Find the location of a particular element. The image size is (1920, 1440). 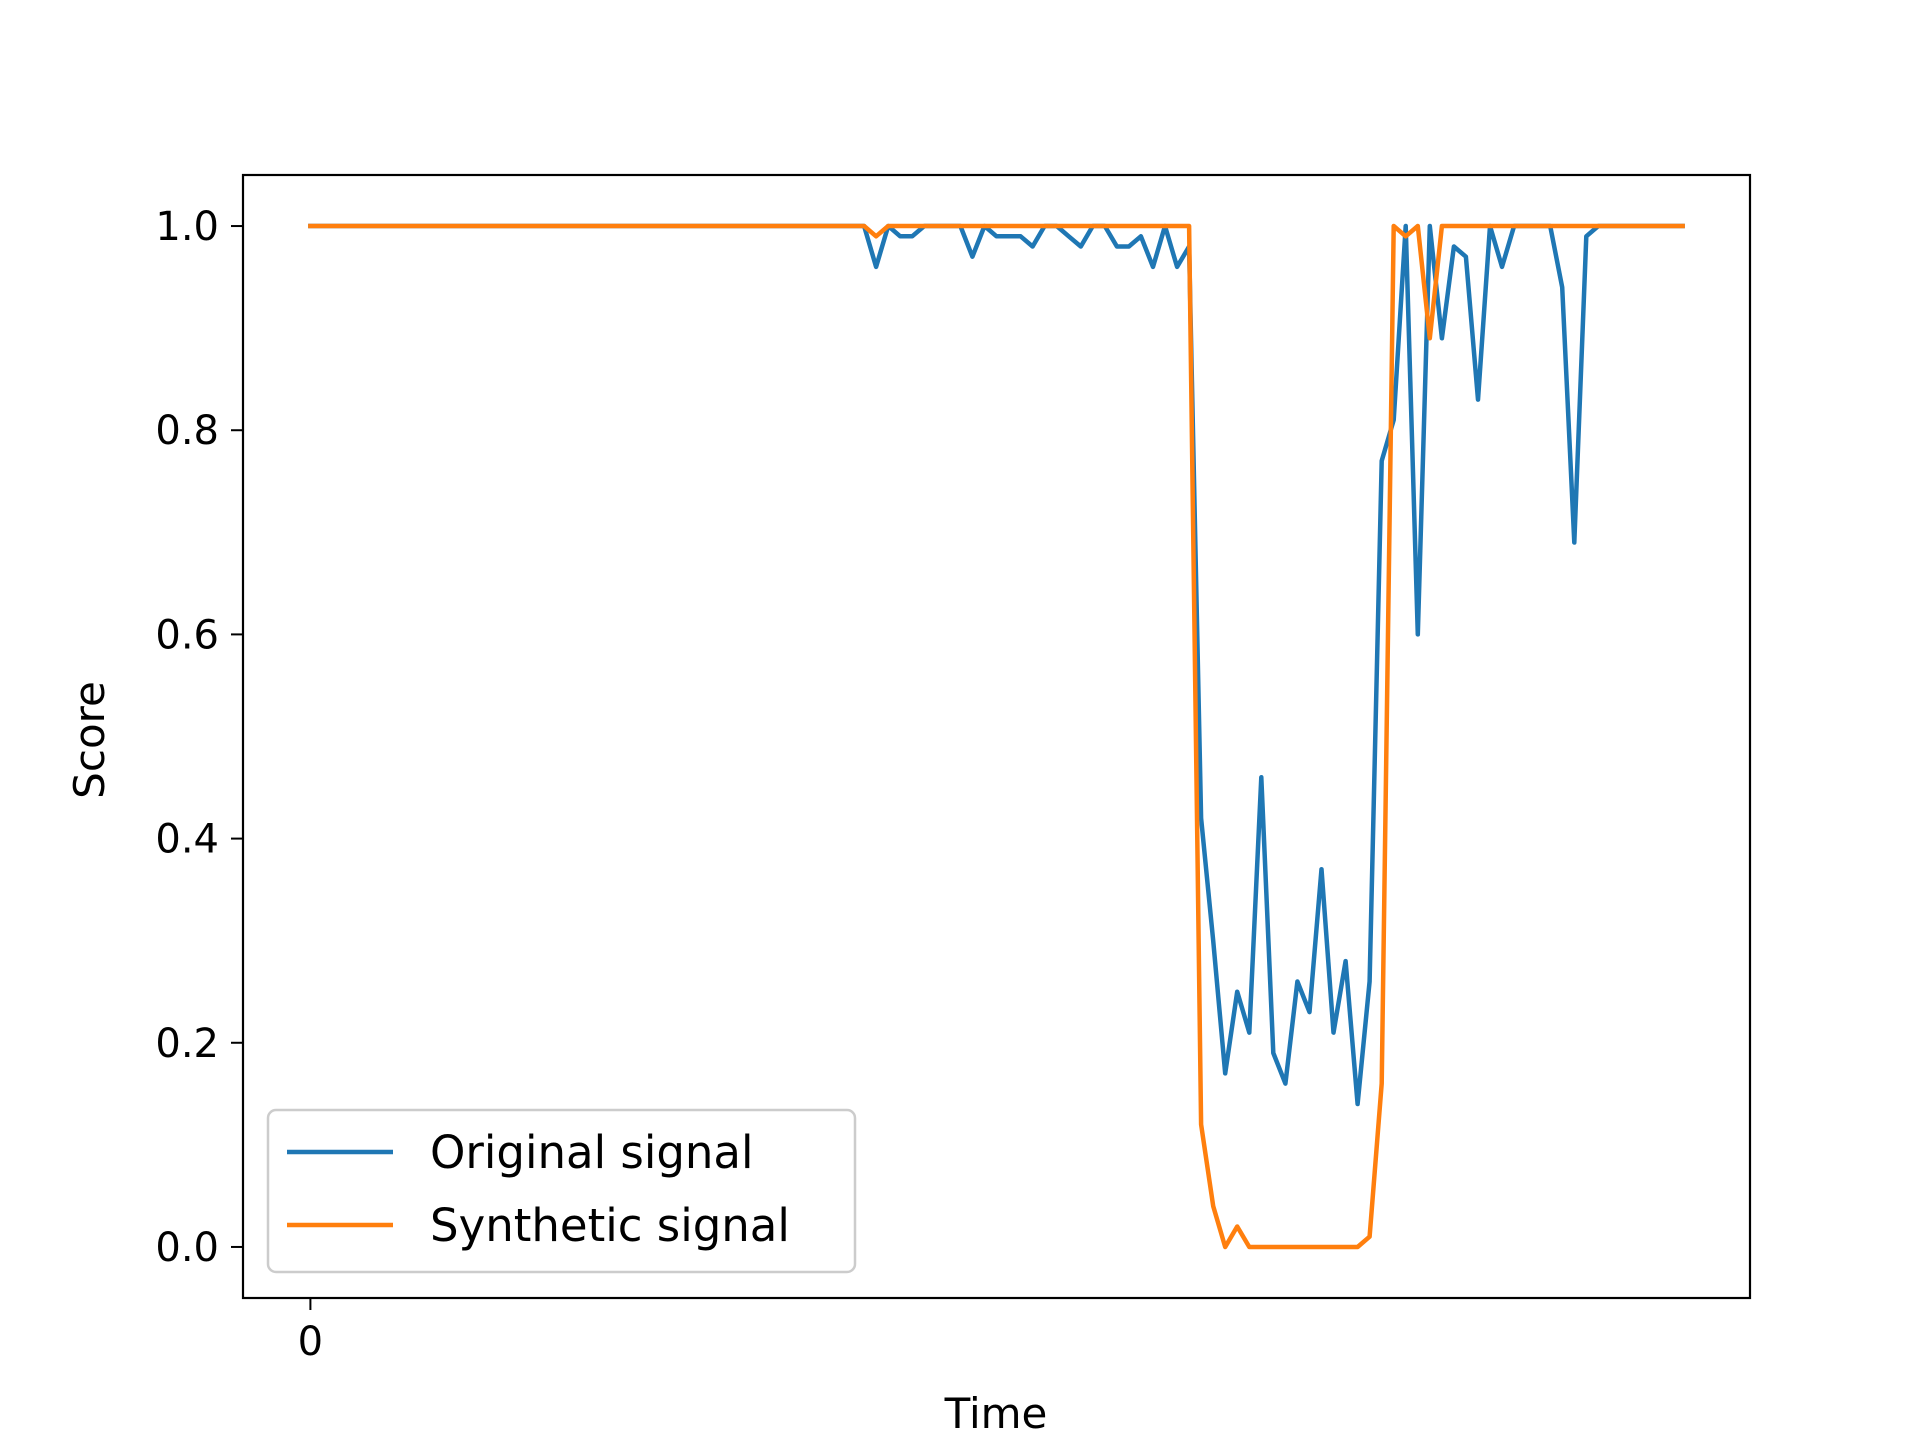

y-tick-label: 0.4 is located at coordinates (187, 840).